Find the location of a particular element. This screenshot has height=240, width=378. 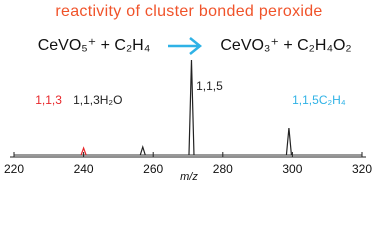

chart-title: reactivity of cluster bonded peroxide is located at coordinates (188, 11).